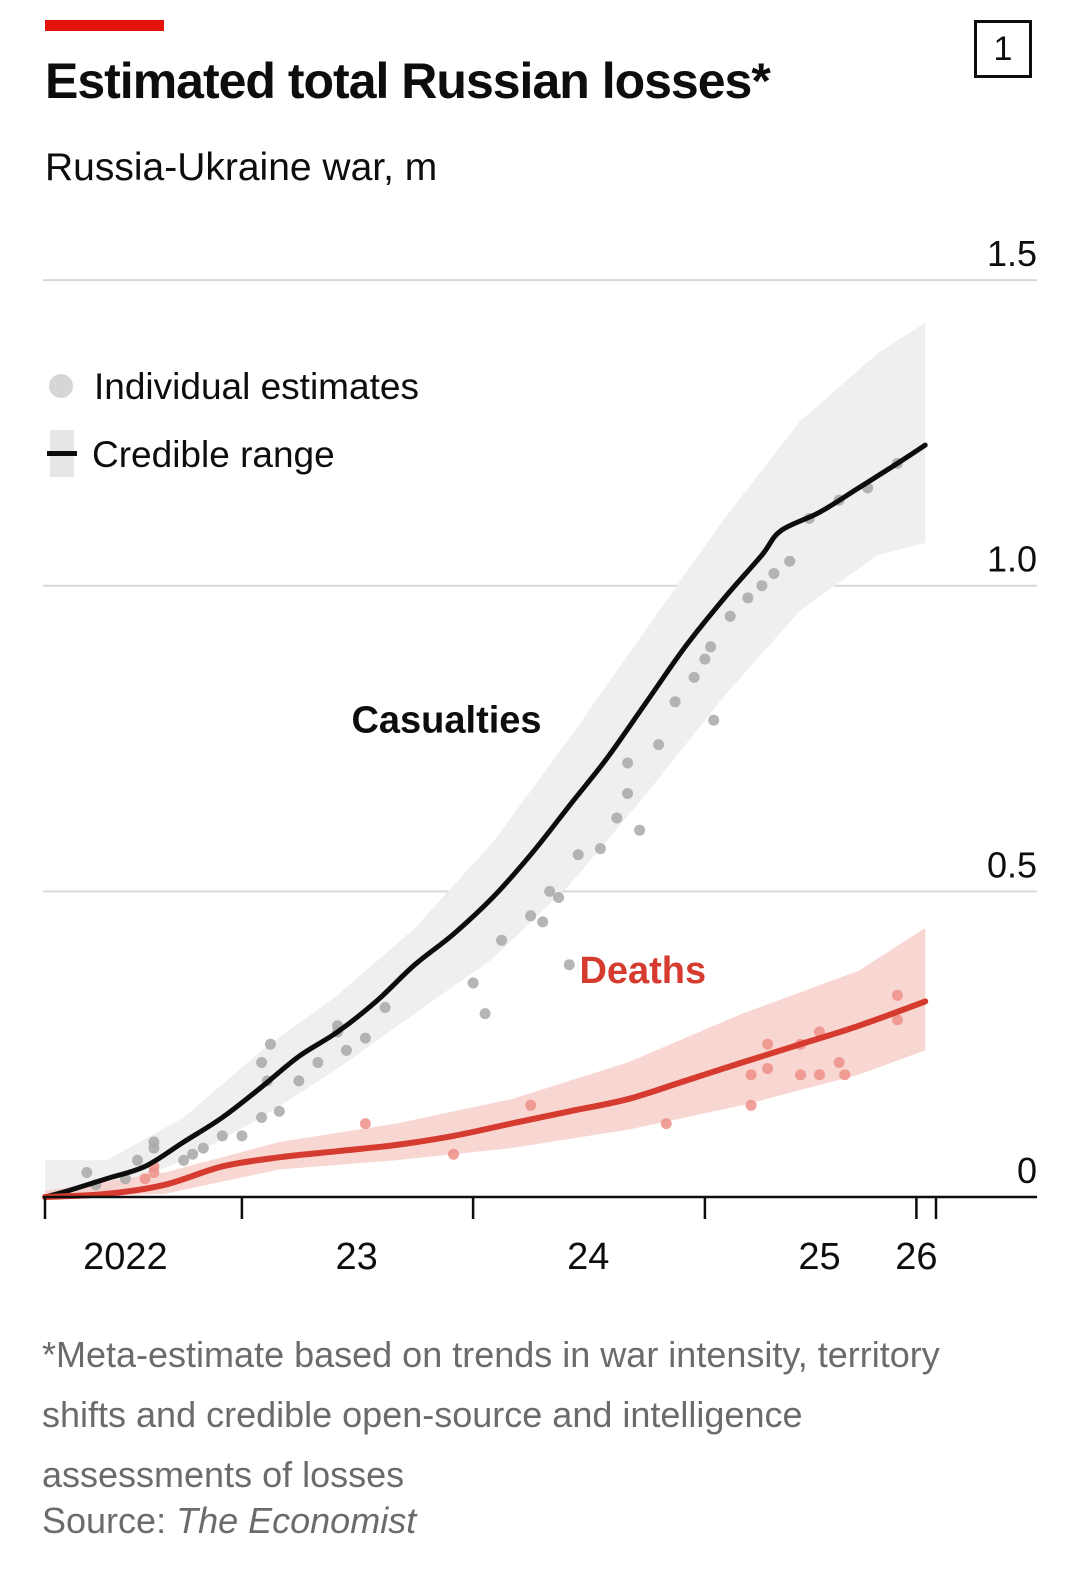 This screenshot has width=1085, height=1585. What do you see at coordinates (213, 454) in the screenshot?
I see `legend-label-range: Credible range` at bounding box center [213, 454].